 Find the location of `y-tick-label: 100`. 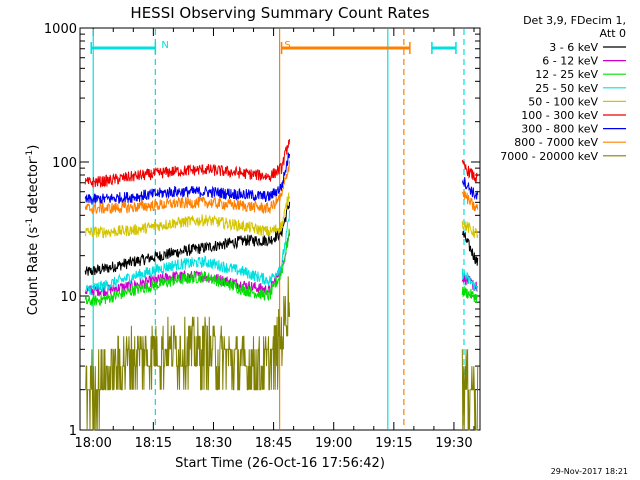

y-tick-label: 100 is located at coordinates (64, 163).